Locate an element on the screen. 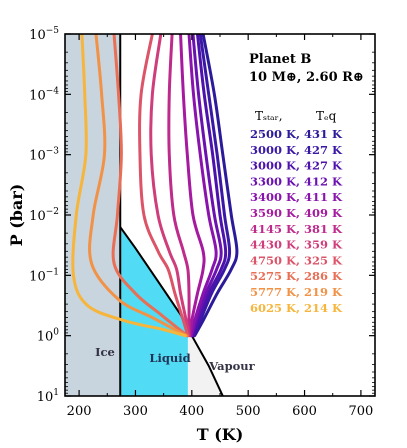 The height and width of the screenshot is (448, 407). y-tick-label: 10⁰ is located at coordinates (48, 336).